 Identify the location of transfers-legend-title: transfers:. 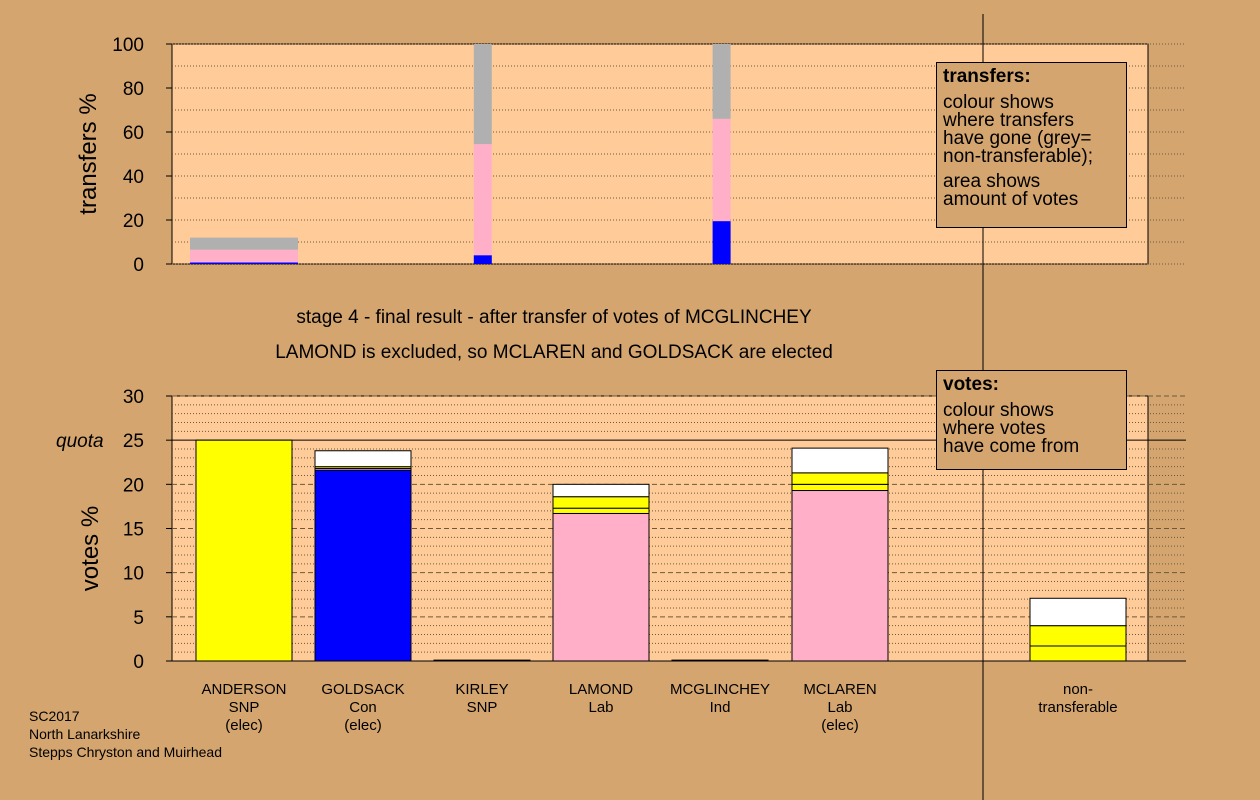
(987, 76).